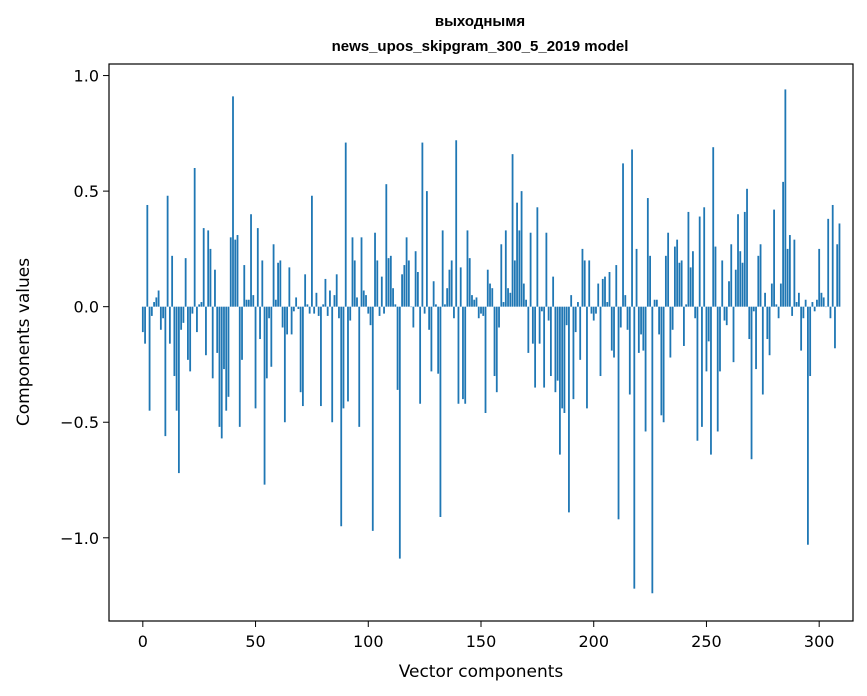 The height and width of the screenshot is (696, 867). What do you see at coordinates (481, 672) in the screenshot?
I see `x-axis-label: Vector components` at bounding box center [481, 672].